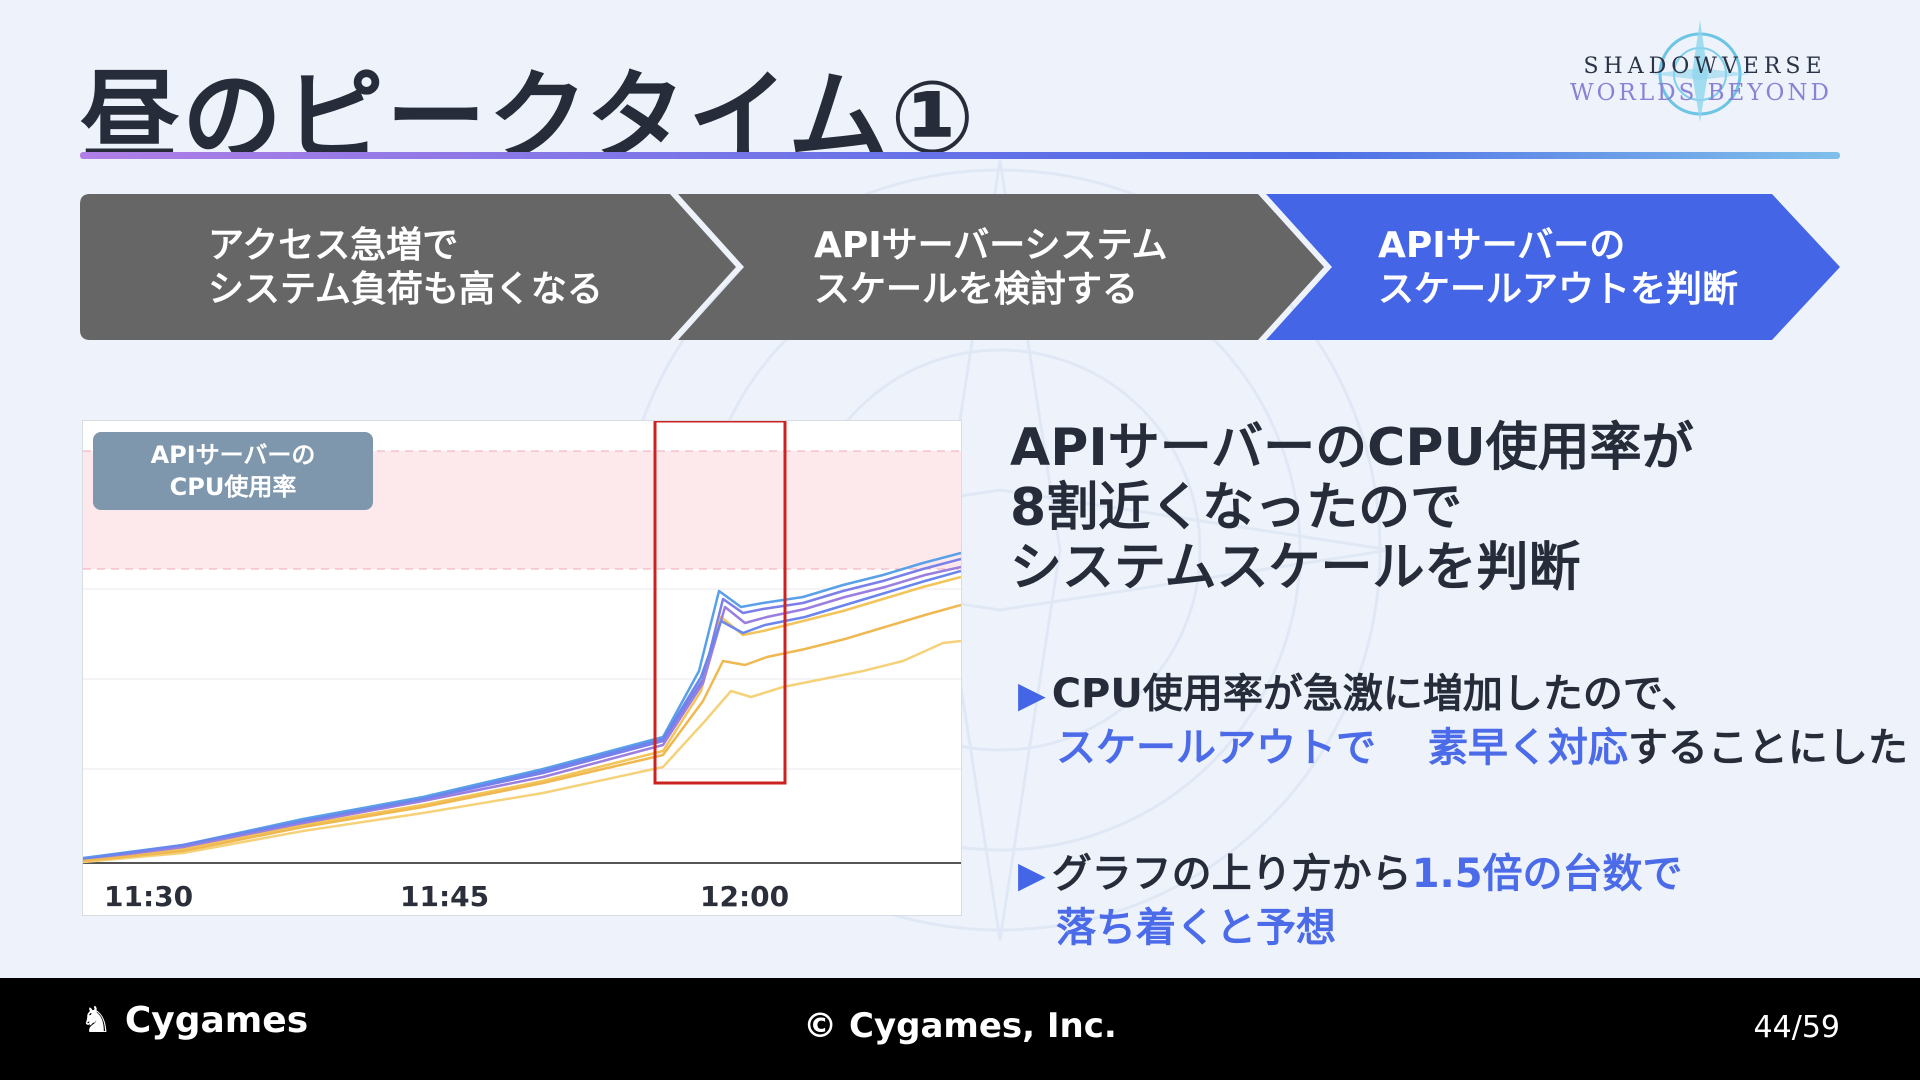 The width and height of the screenshot is (1920, 1080). Describe the element at coordinates (960, 1026) in the screenshot. I see `copyright: © Cygames, Inc.` at that location.